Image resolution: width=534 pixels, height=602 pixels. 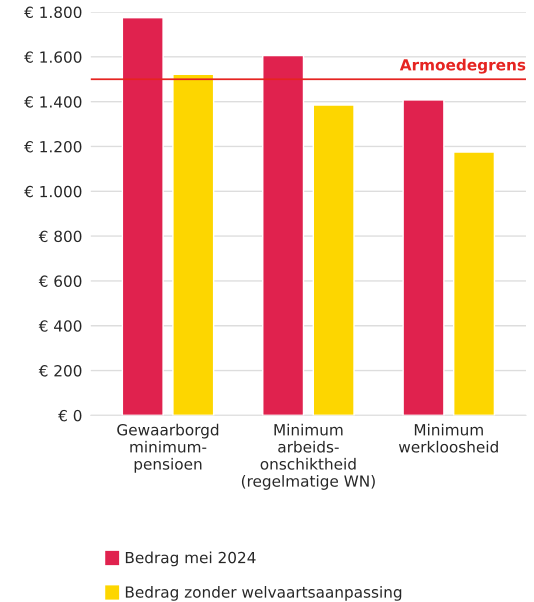 What do you see at coordinates (308, 457) in the screenshot?
I see `x-tick-label: Minimum arbeids- onschiktheid (regelmatige WN)` at bounding box center [308, 457].